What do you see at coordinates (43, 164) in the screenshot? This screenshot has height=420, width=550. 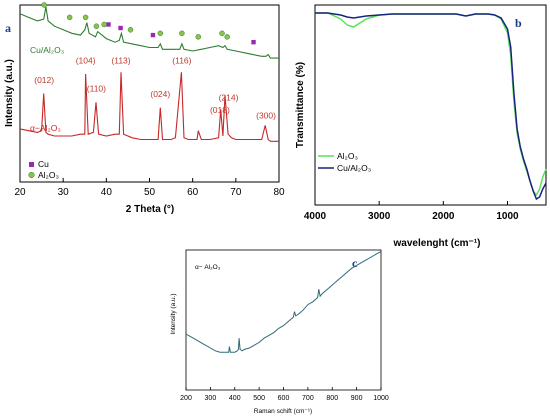 I see `panel-a-legend-cu-label: Cu` at bounding box center [43, 164].